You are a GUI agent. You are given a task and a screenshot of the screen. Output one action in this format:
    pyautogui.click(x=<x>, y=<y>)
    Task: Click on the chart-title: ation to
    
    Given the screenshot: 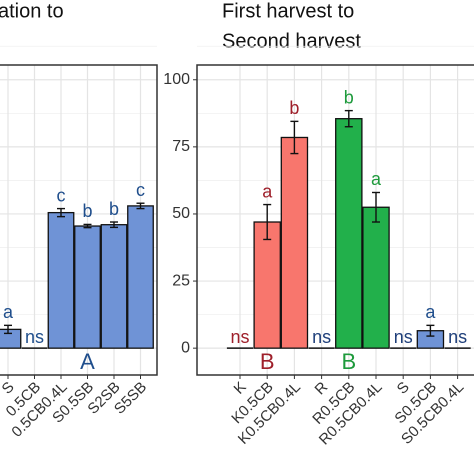 What is the action you would take?
    pyautogui.click(x=32, y=11)
    